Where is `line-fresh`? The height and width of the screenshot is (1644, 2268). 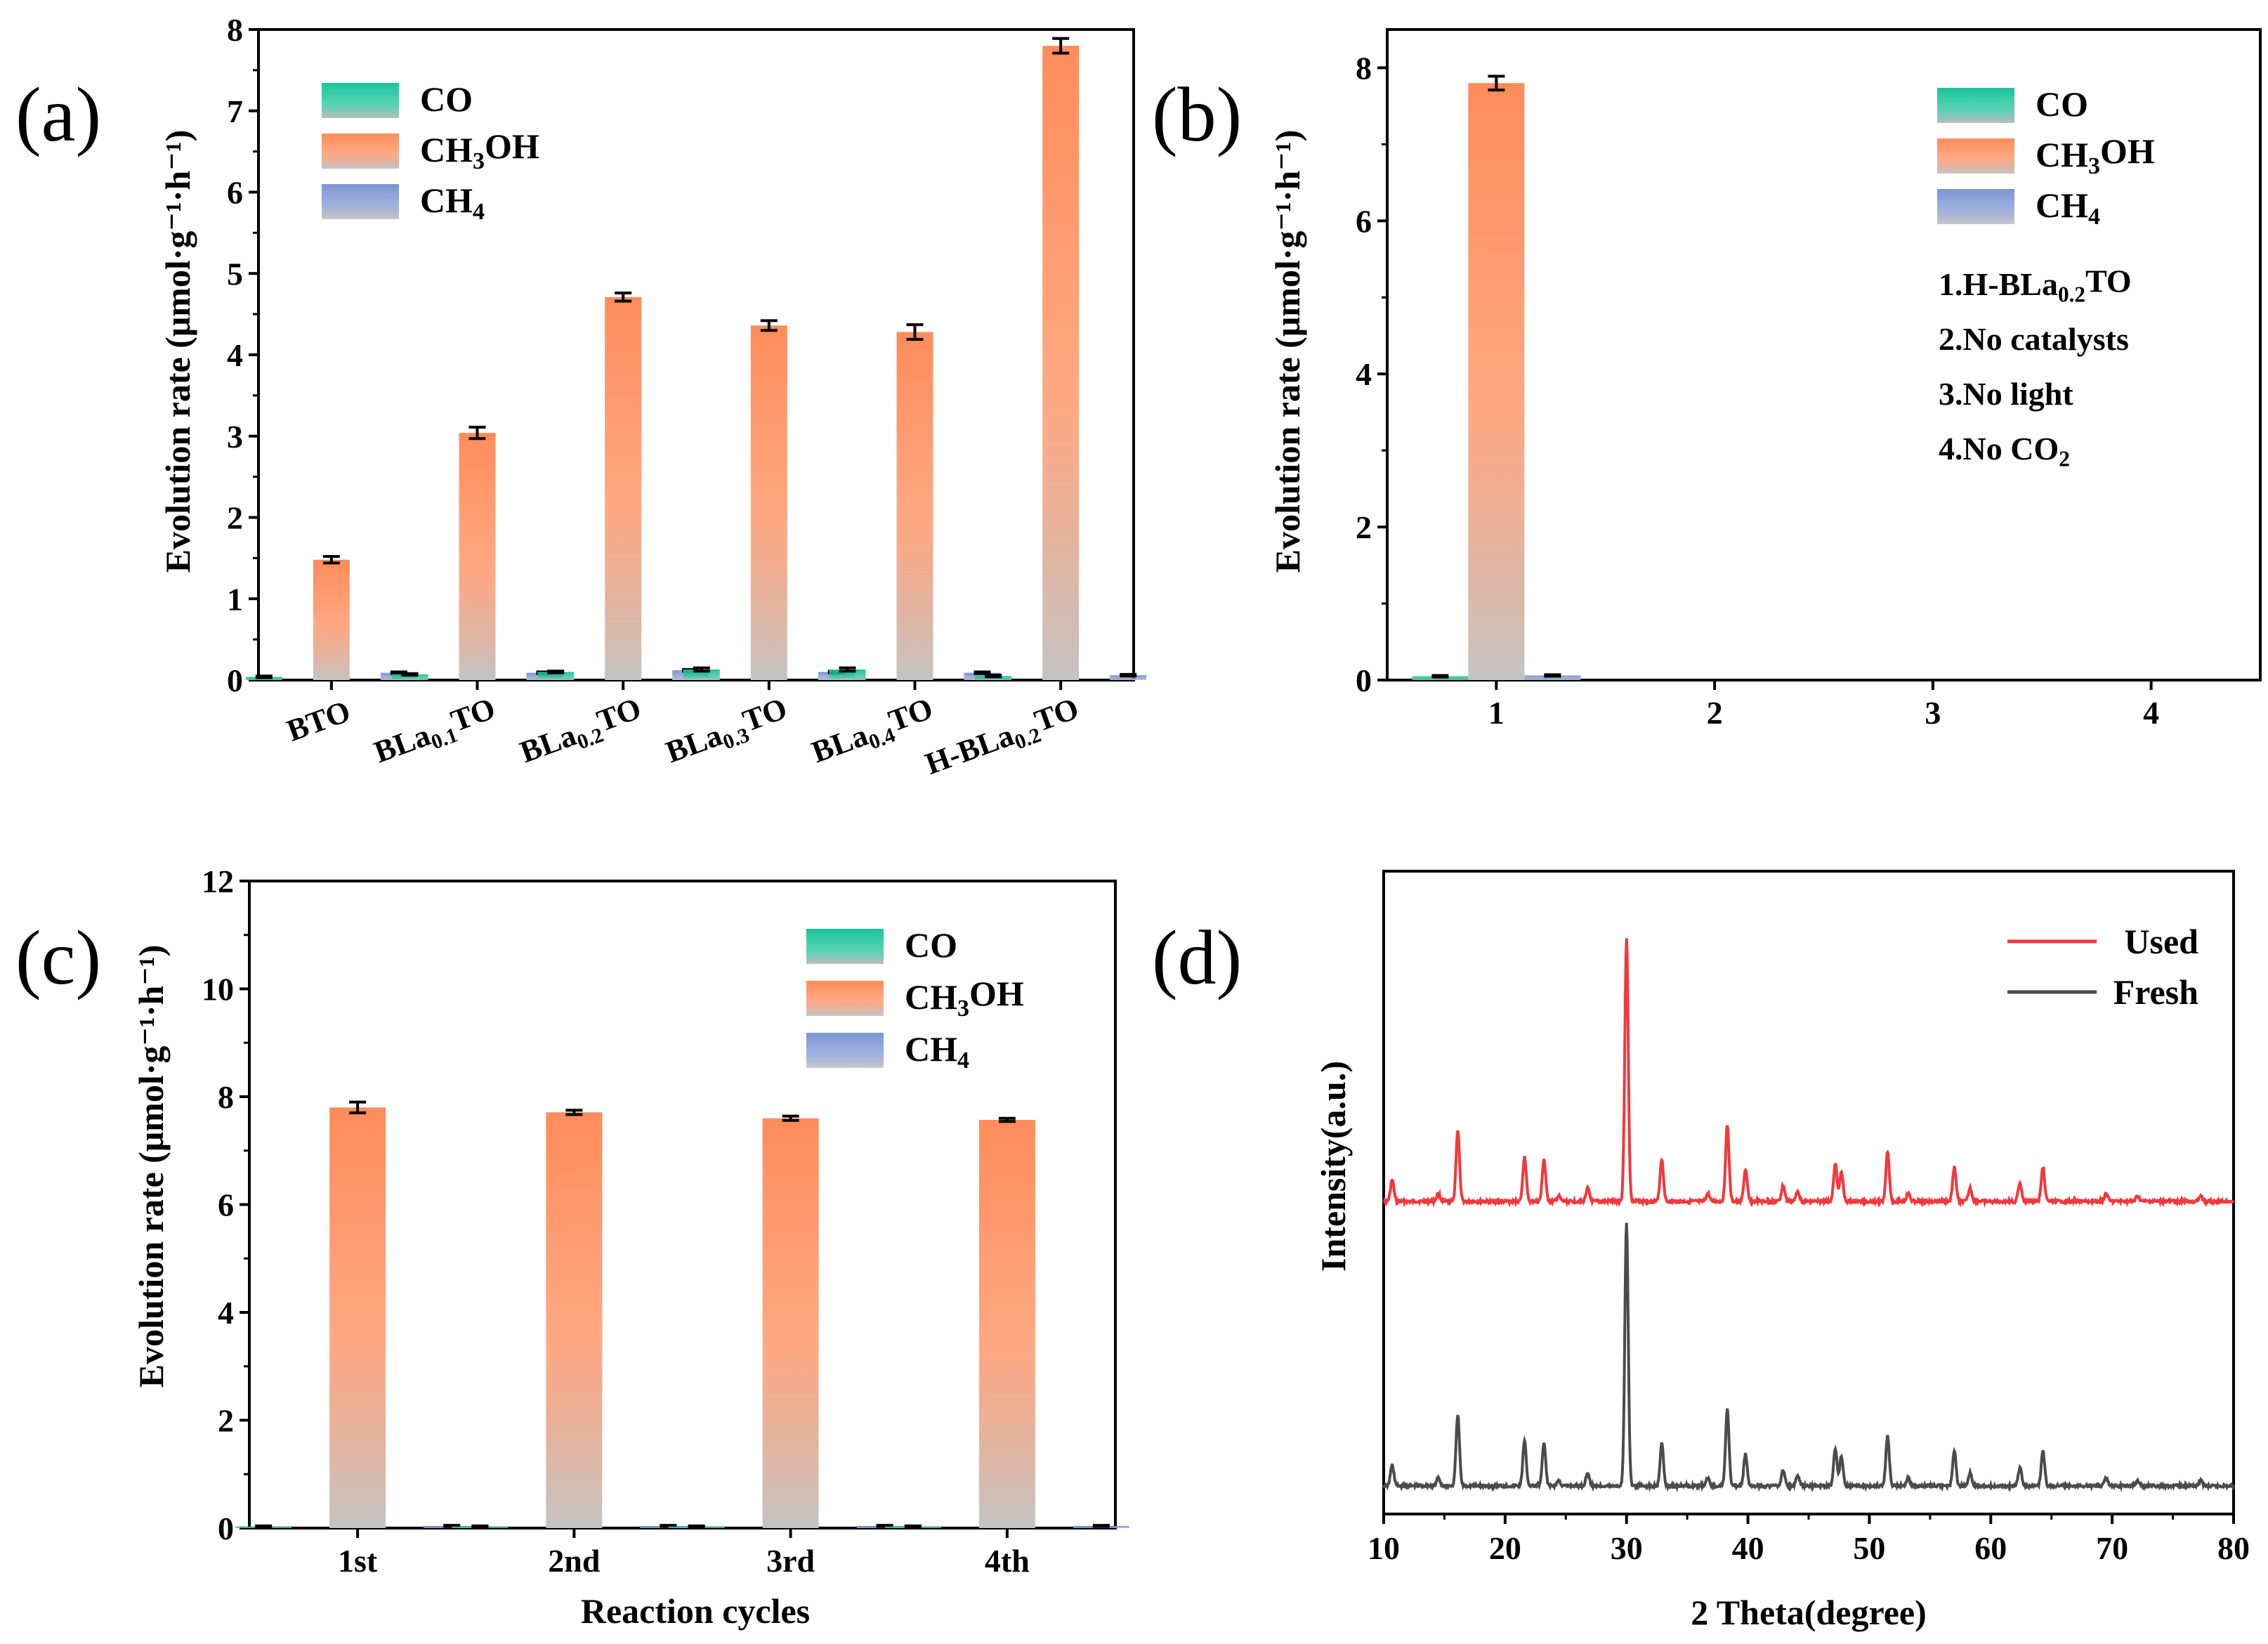
line-fresh is located at coordinates (1808, 1357).